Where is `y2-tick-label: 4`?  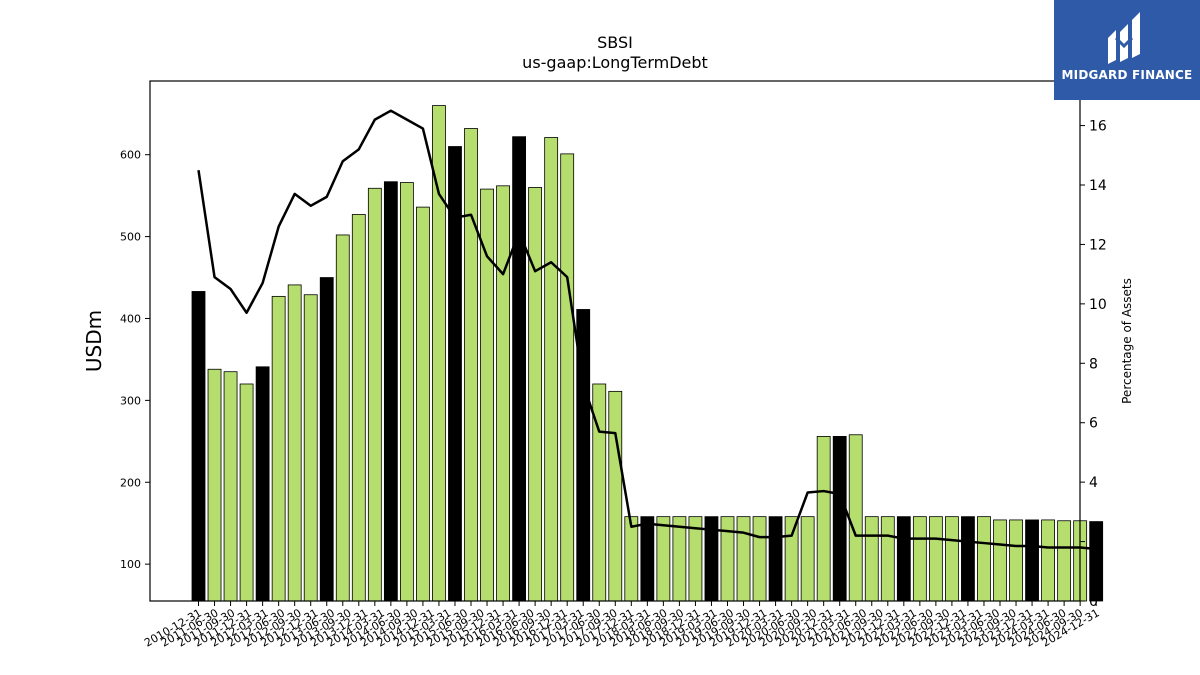
y2-tick-label: 4 is located at coordinates (1093, 483).